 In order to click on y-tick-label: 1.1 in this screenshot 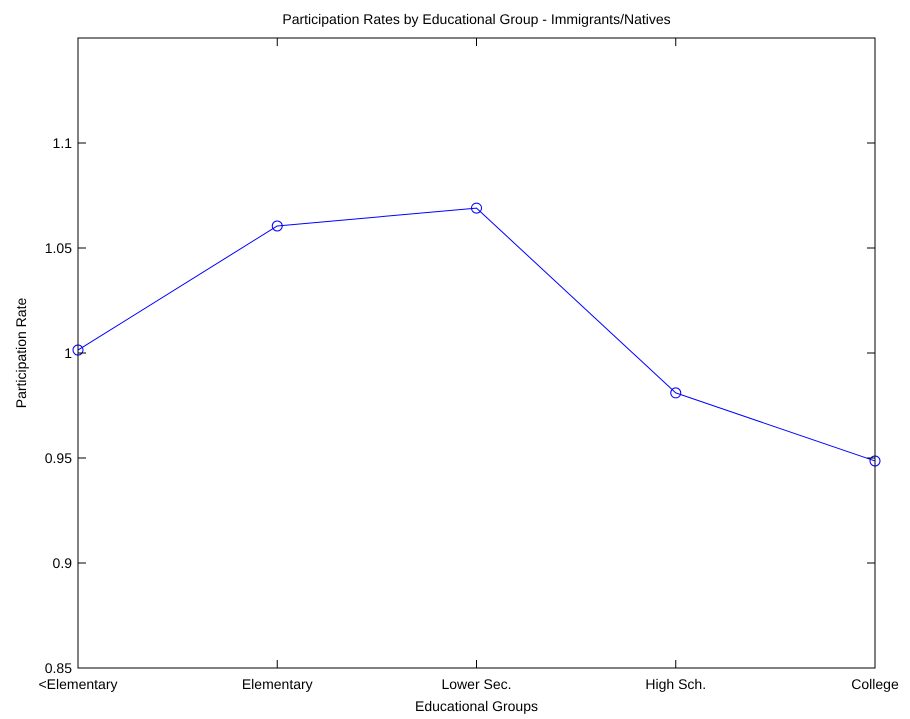, I will do `click(62, 142)`.